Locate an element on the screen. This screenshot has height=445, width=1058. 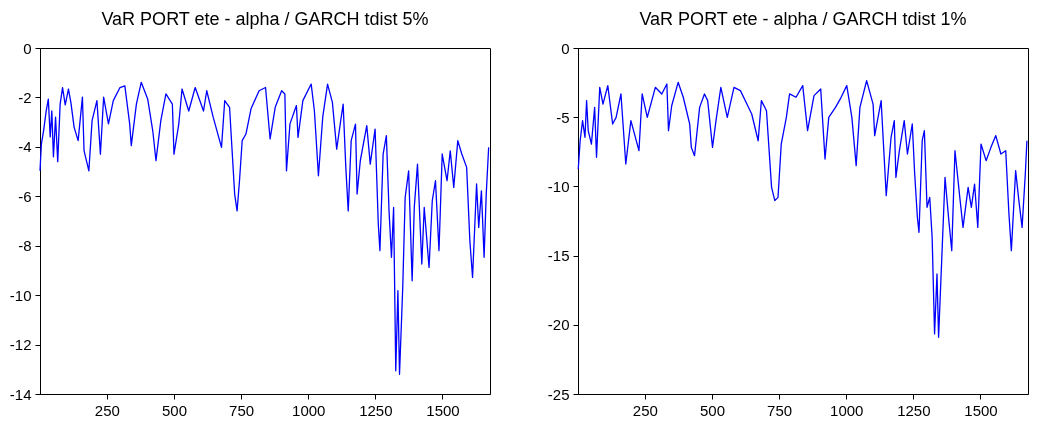
y-tick-label: -20 is located at coordinates (558, 325).